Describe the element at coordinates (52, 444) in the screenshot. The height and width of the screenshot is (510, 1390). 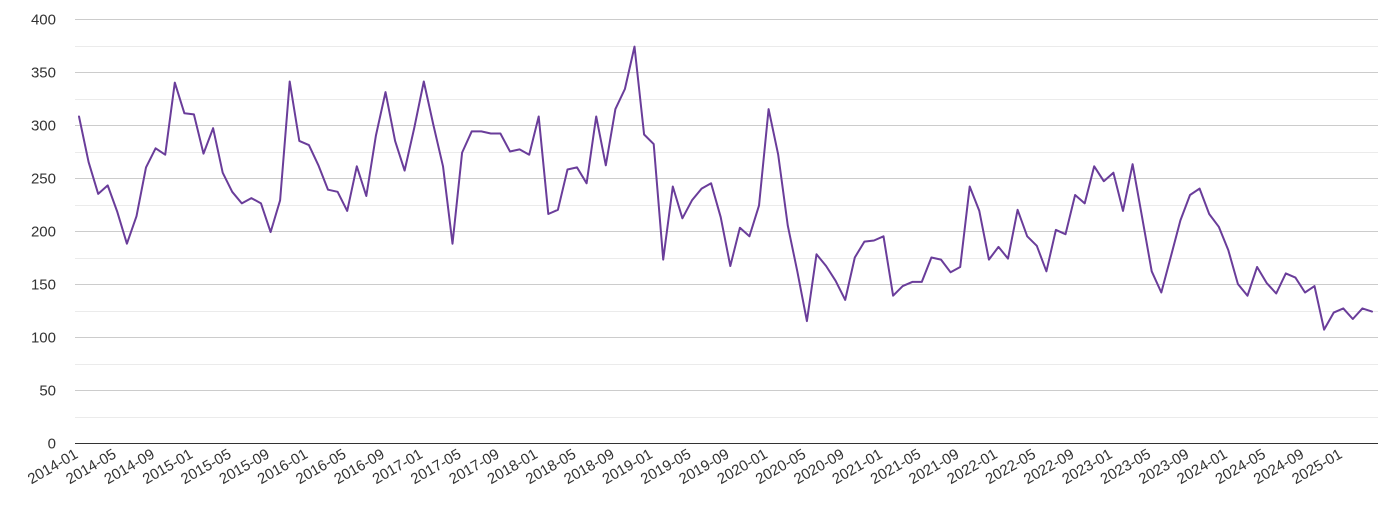
I see `y-tick-label: 0` at that location.